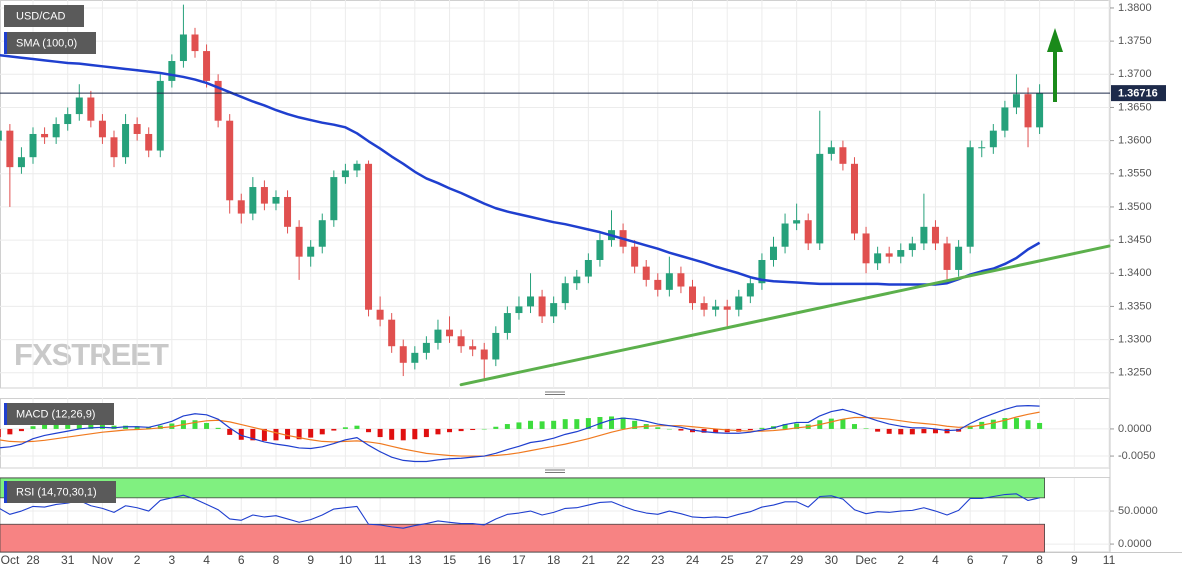 The height and width of the screenshot is (571, 1182). I want to click on sma-label: SMA (100,0), so click(46, 43).